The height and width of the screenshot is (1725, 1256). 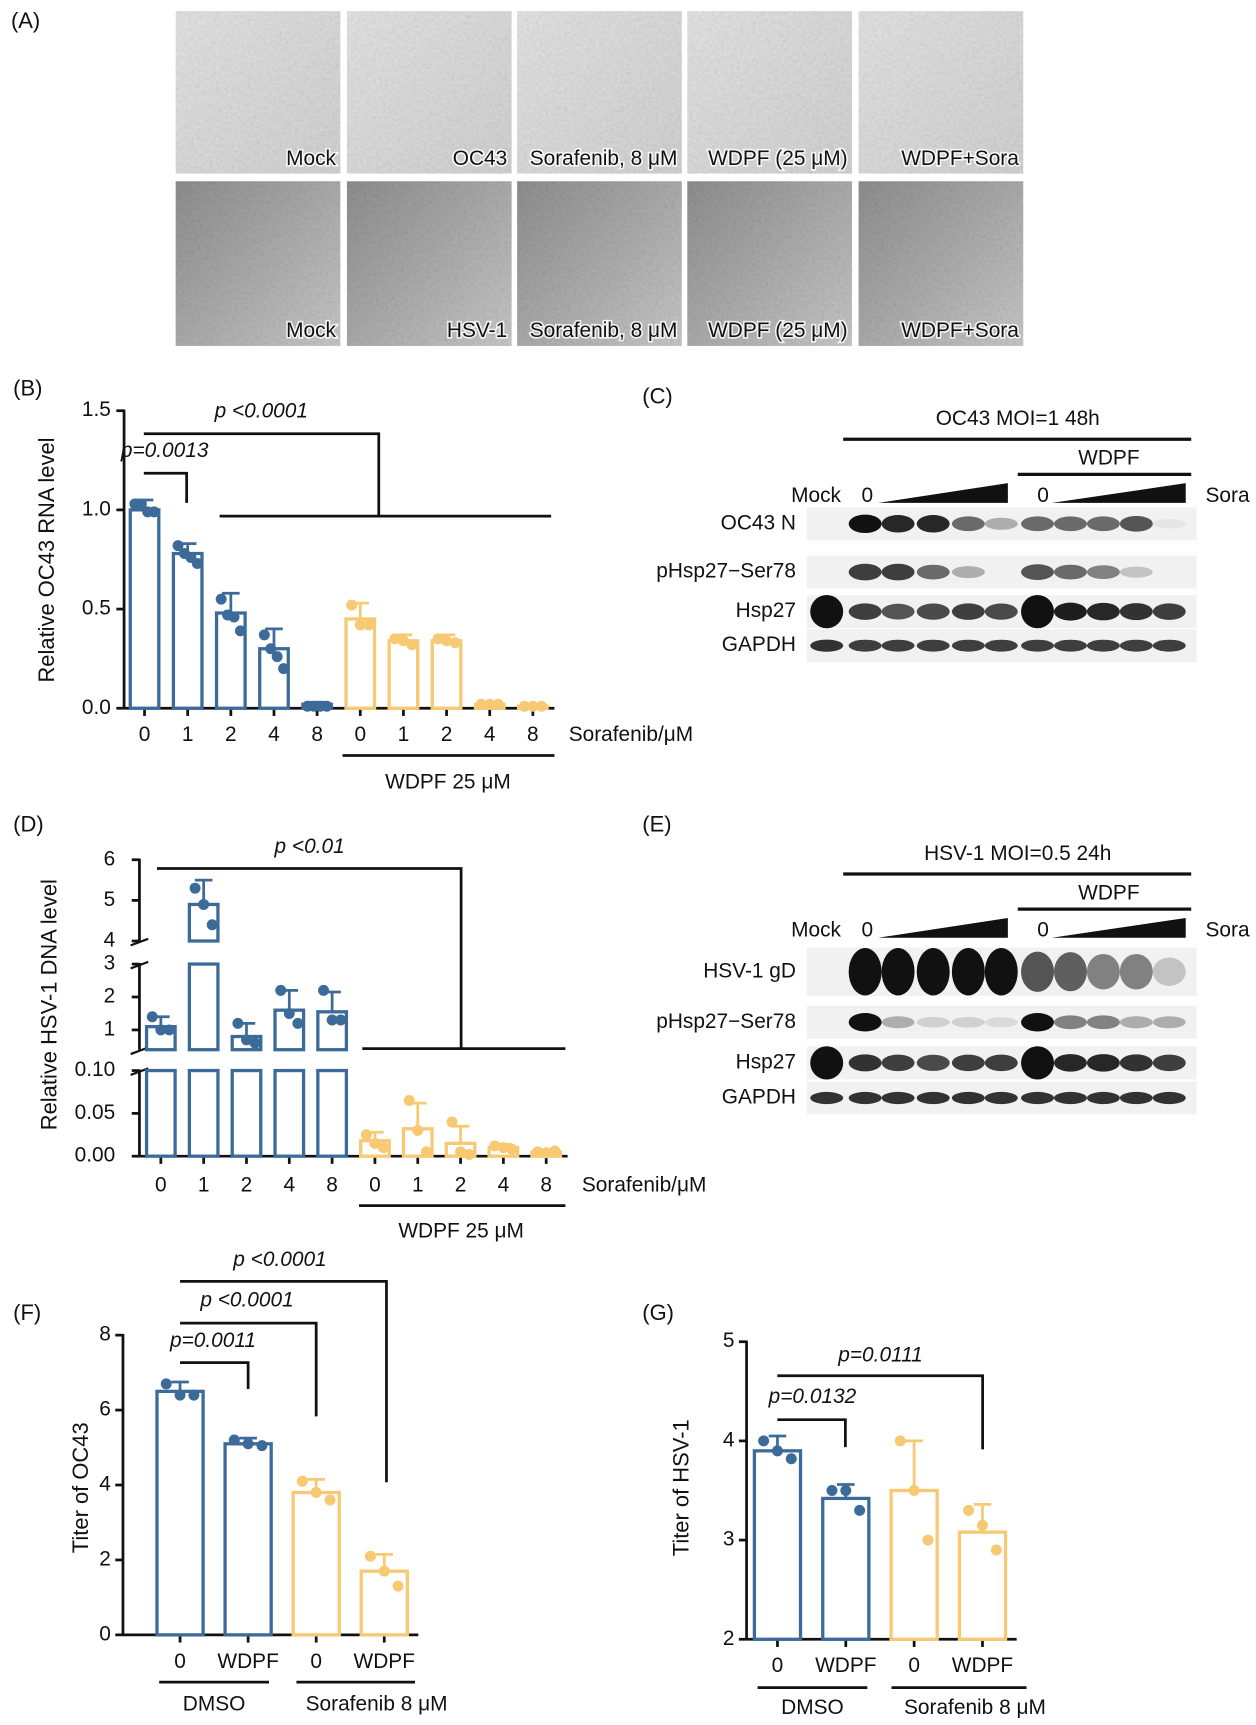 I want to click on micrograph-label: Mock, so click(x=311, y=330).